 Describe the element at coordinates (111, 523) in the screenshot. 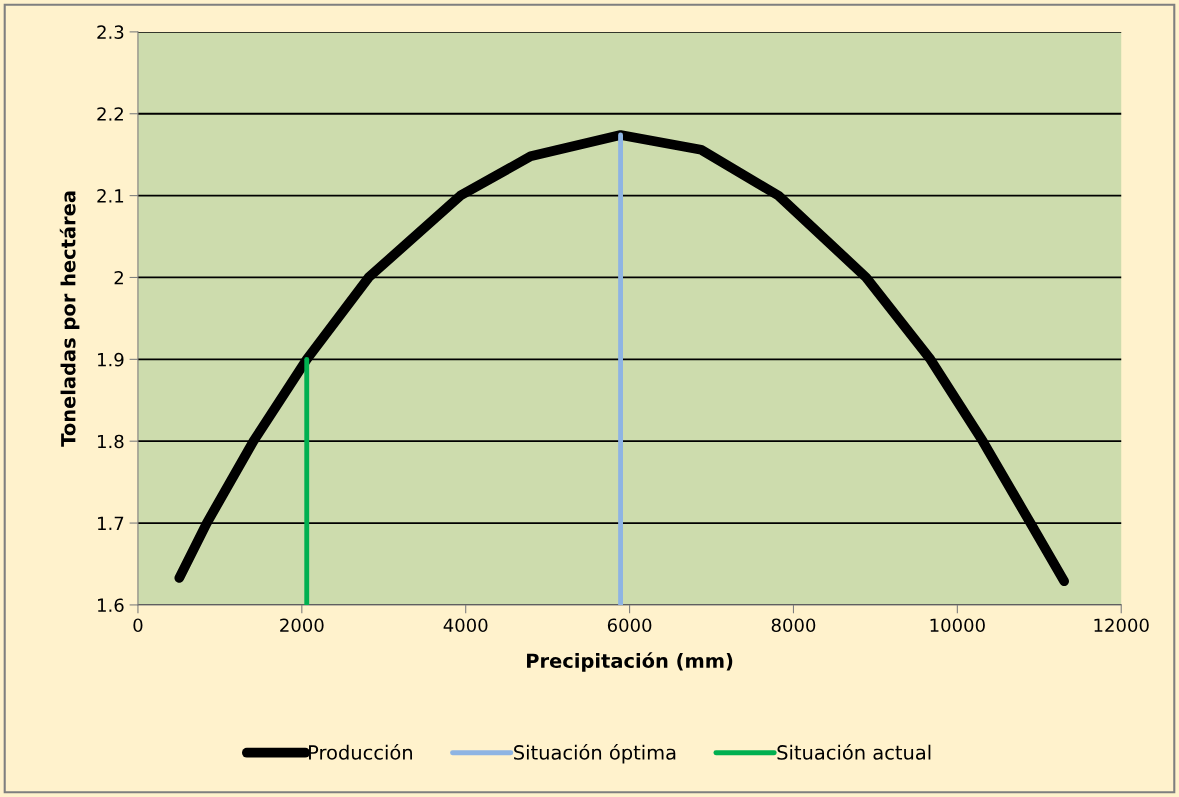

I see `y-tick-label: 1.7` at that location.